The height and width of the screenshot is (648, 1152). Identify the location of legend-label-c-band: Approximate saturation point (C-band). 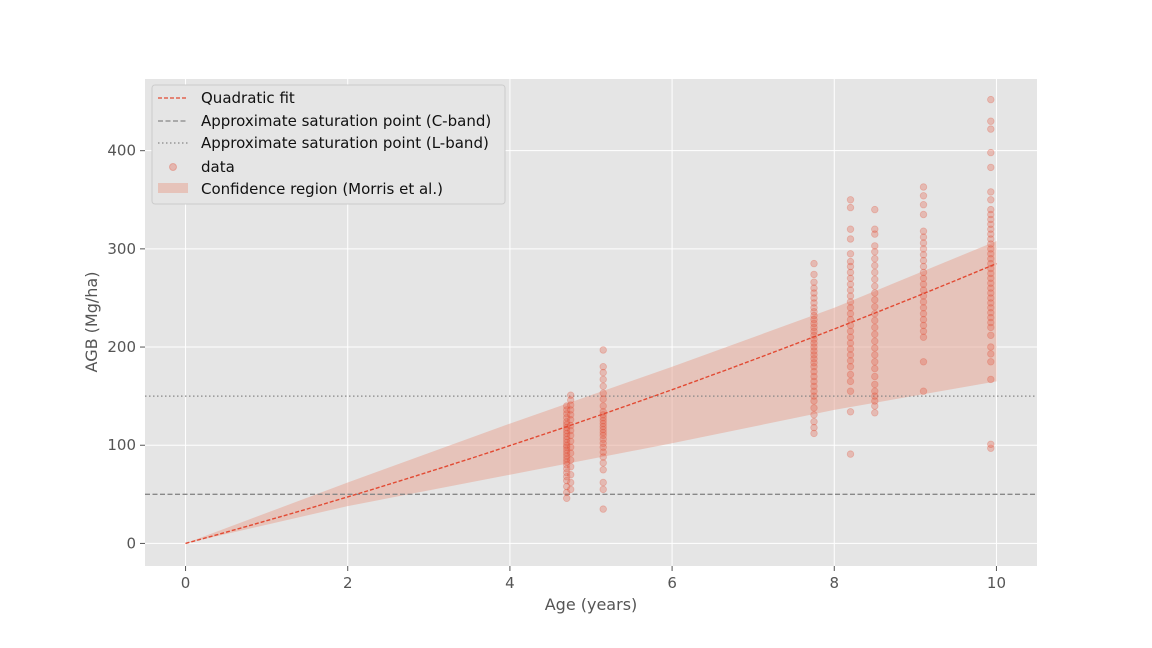
(346, 121).